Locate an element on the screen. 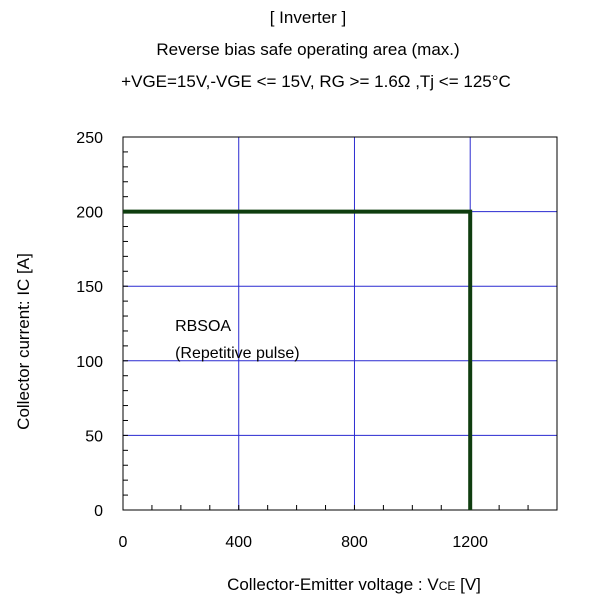  y-tick-label: 50 is located at coordinates (94, 436).